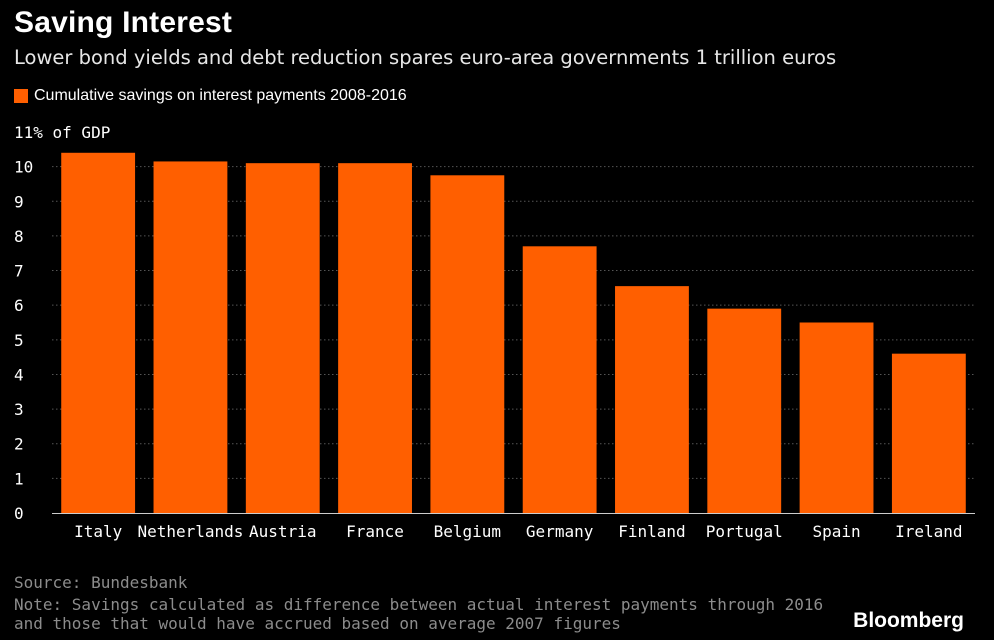 This screenshot has height=640, width=994. Describe the element at coordinates (190, 531) in the screenshot. I see `x-tick-label: Netherlands` at that location.